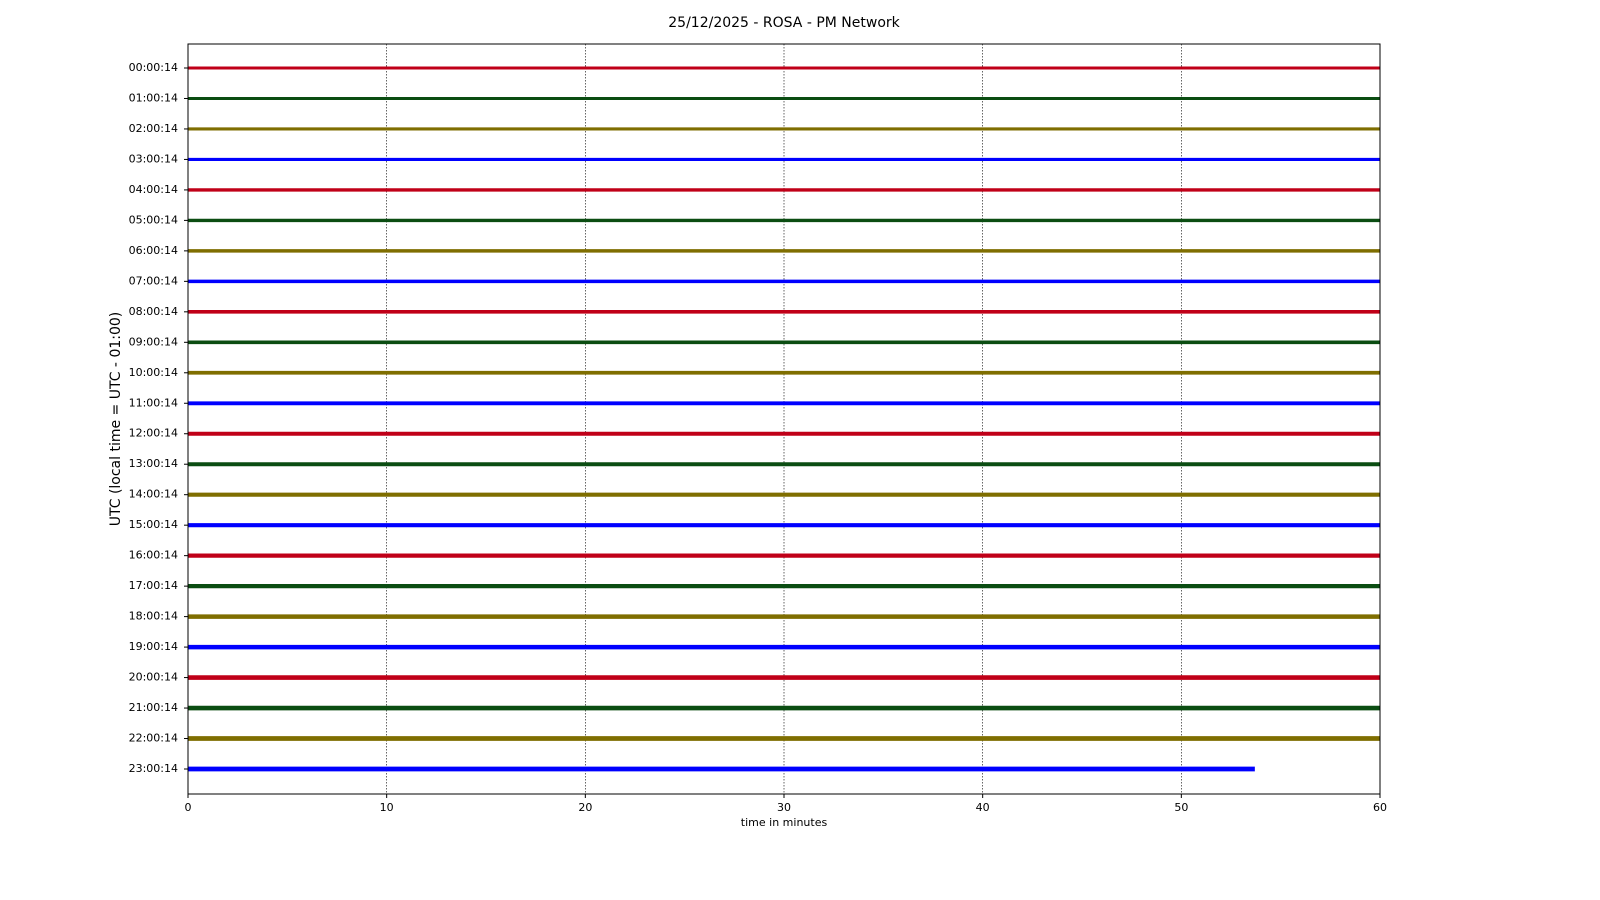 The image size is (1600, 900). Describe the element at coordinates (1181, 807) in the screenshot. I see `x-tick-label: 50` at that location.